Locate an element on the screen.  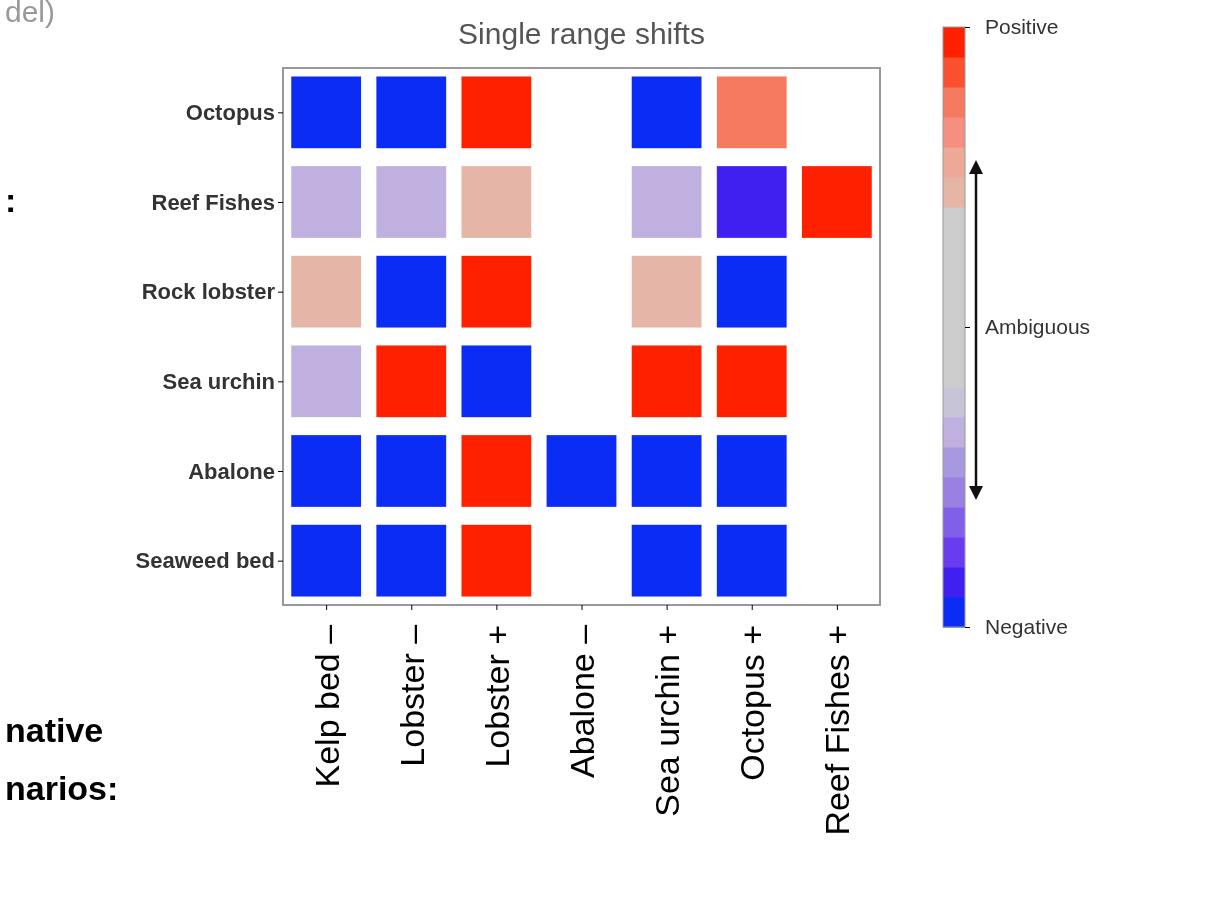
x-tick-label: Lobster – is located at coordinates (411, 695).